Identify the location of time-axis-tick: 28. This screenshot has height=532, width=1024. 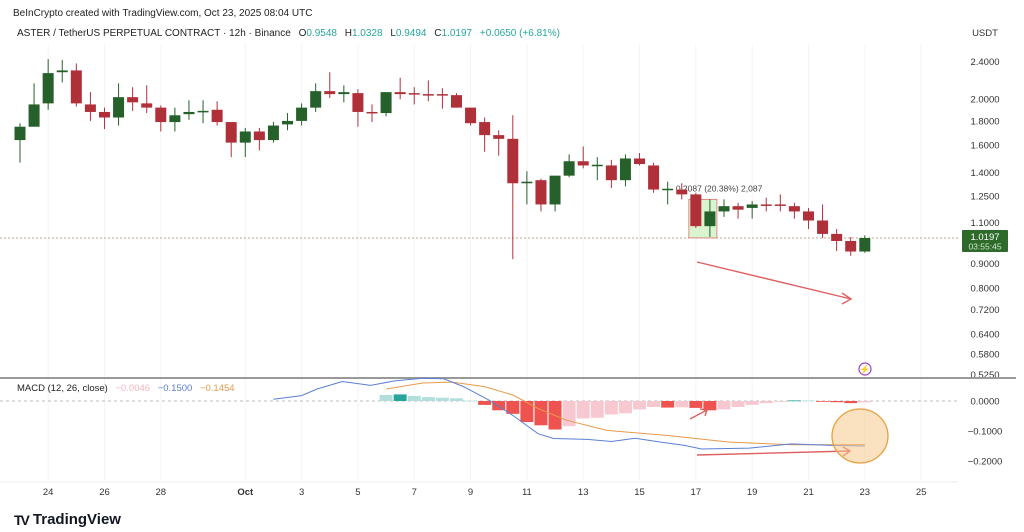
(161, 492).